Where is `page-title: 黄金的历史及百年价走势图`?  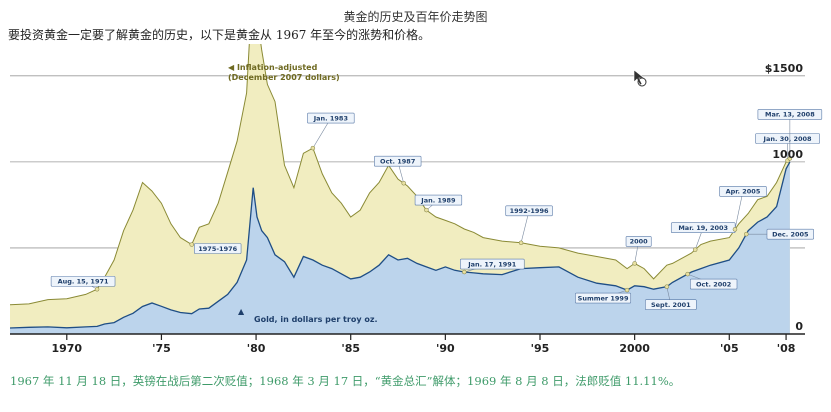 page-title: 黄金的历史及百年价走势图 is located at coordinates (415, 17).